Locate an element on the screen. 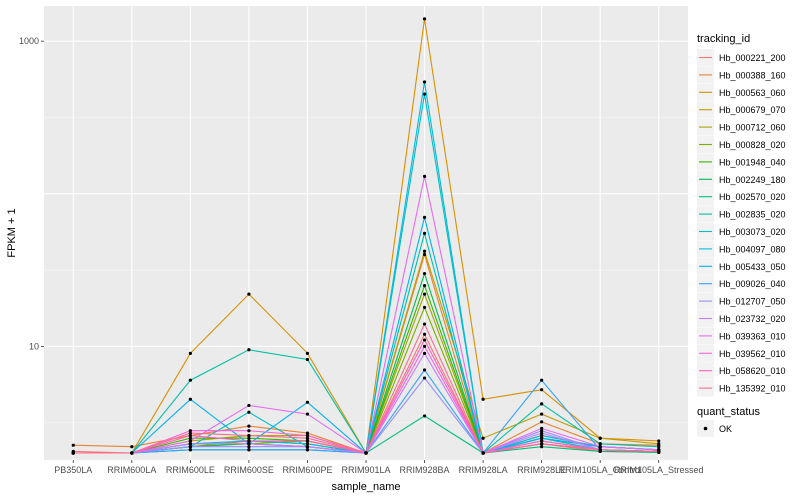  x-tick-label: RRIM600SE is located at coordinates (249, 470).